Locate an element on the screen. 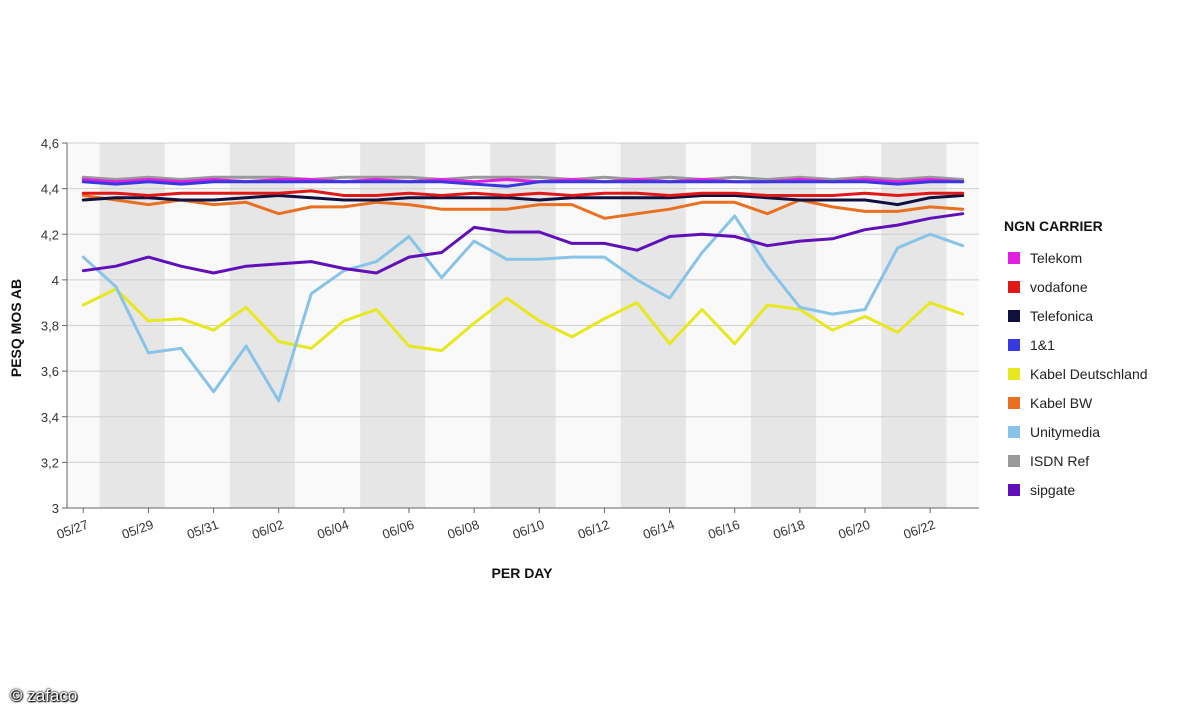 This screenshot has height=720, width=1200. x-tick-label: 05/31 is located at coordinates (203, 529).